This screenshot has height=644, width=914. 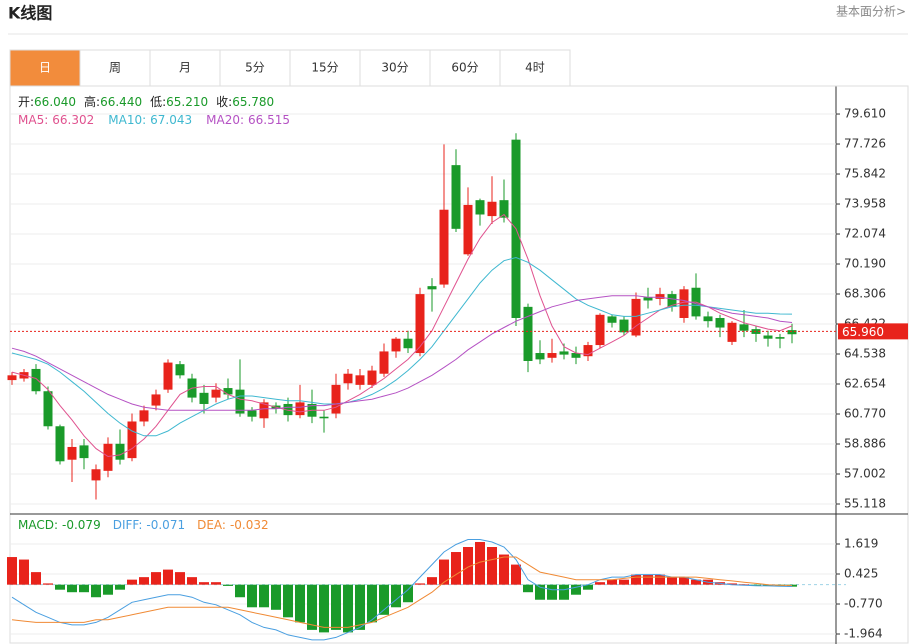 What do you see at coordinates (128, 525) in the screenshot?
I see `legend-text: DIFF:` at bounding box center [128, 525].